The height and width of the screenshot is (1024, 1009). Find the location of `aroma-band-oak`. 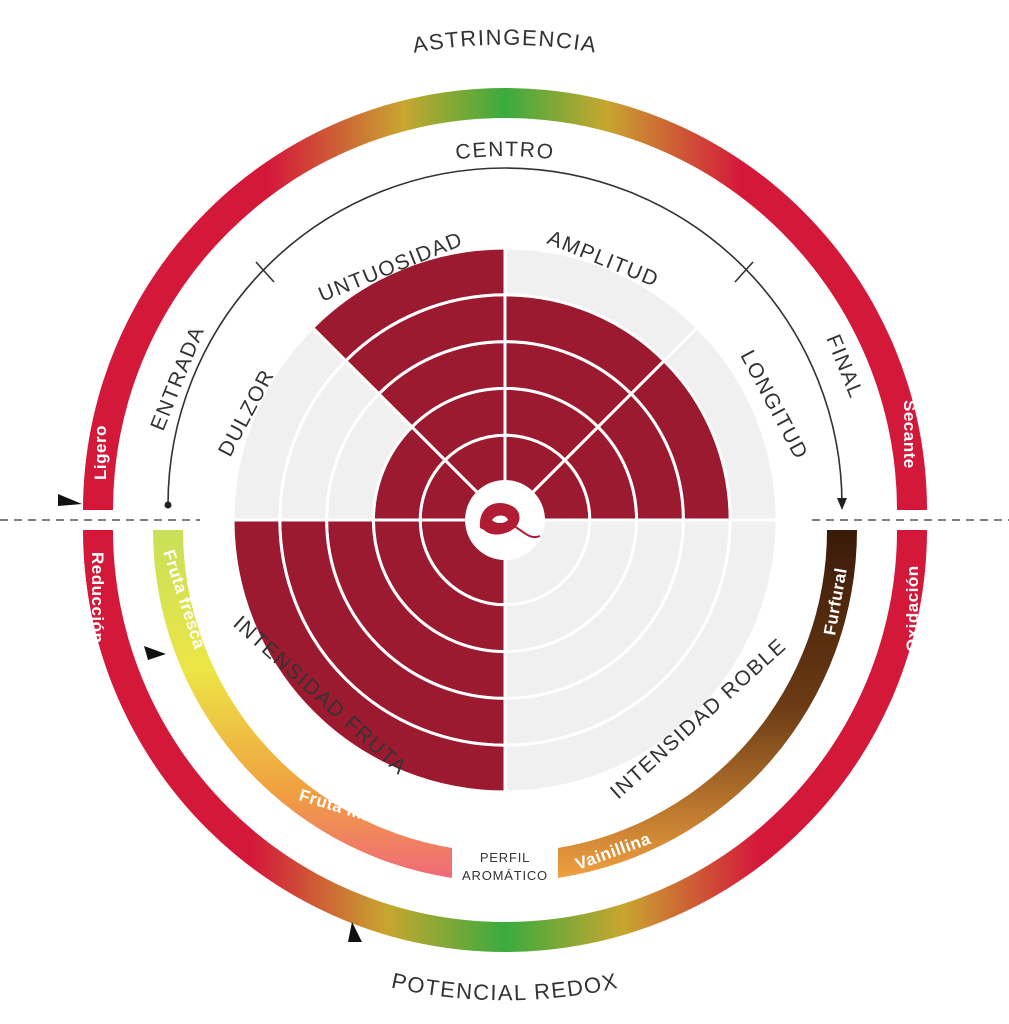

aroma-band-oak is located at coordinates (707, 704).